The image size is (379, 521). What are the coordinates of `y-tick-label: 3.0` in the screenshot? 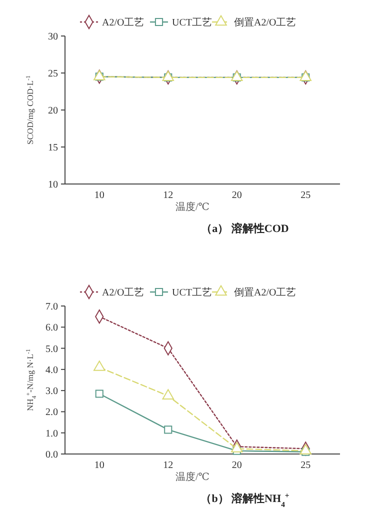 It's located at (52, 392).